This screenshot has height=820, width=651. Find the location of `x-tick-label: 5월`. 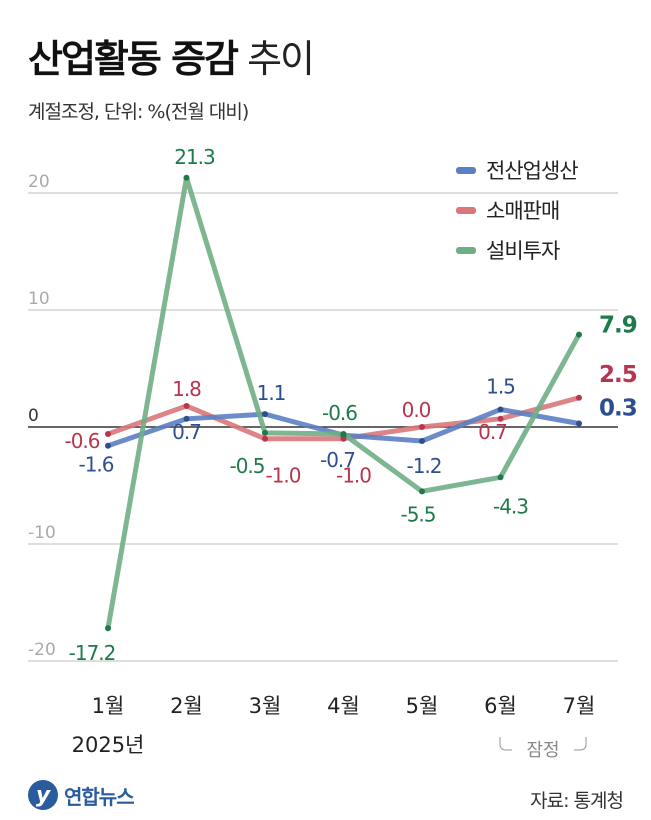

x-tick-label: 5월 is located at coordinates (422, 706).